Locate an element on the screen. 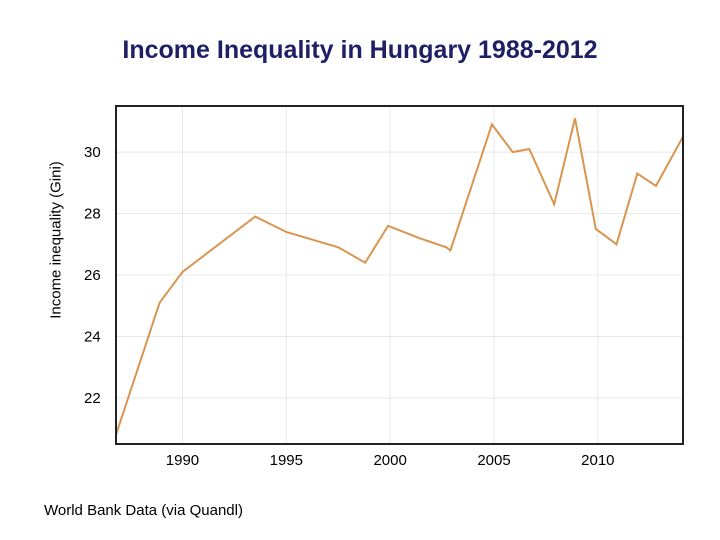 This screenshot has width=720, height=540. y-tick-label: 30 is located at coordinates (92, 152).